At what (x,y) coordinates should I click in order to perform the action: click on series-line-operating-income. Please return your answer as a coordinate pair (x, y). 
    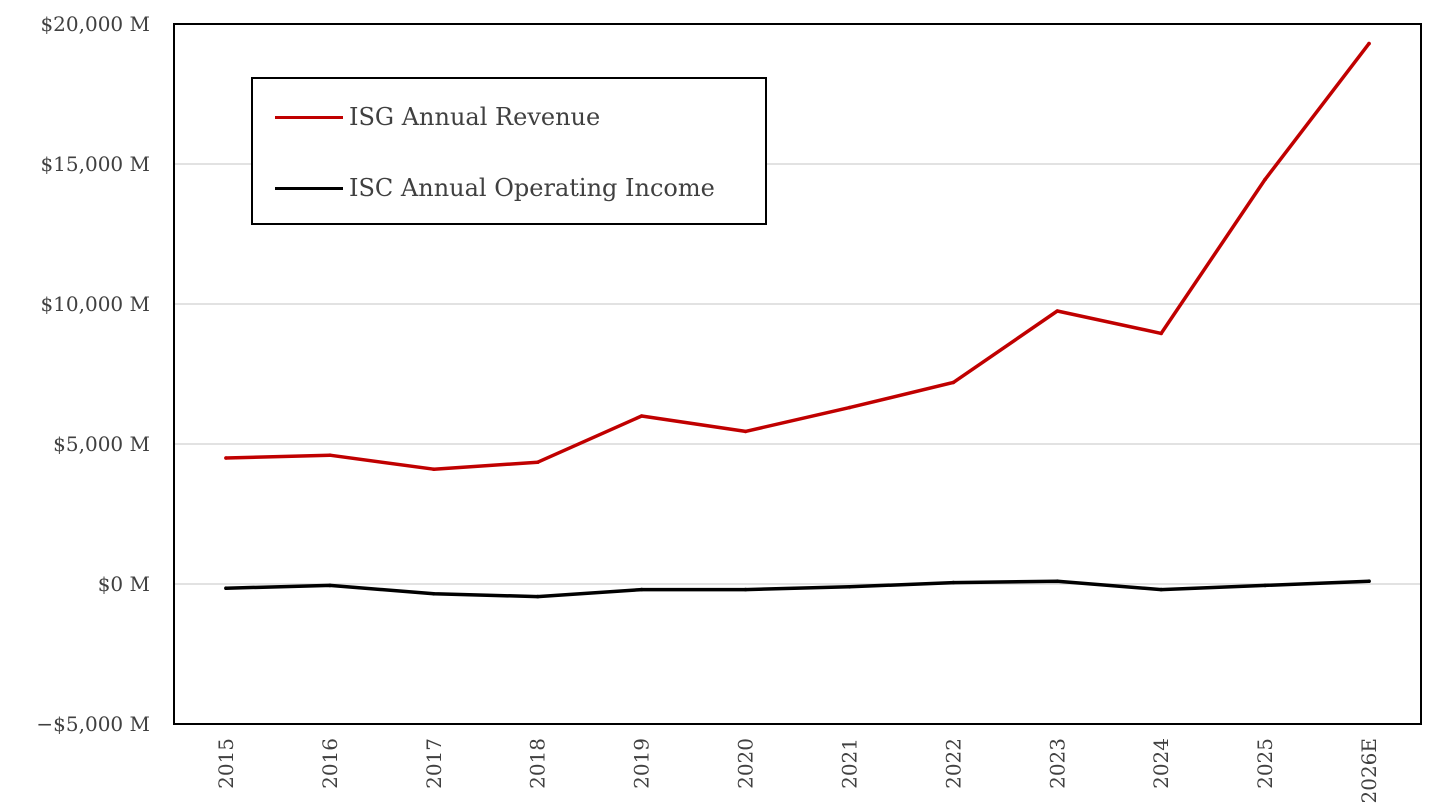
    Looking at the image, I should click on (797, 589).